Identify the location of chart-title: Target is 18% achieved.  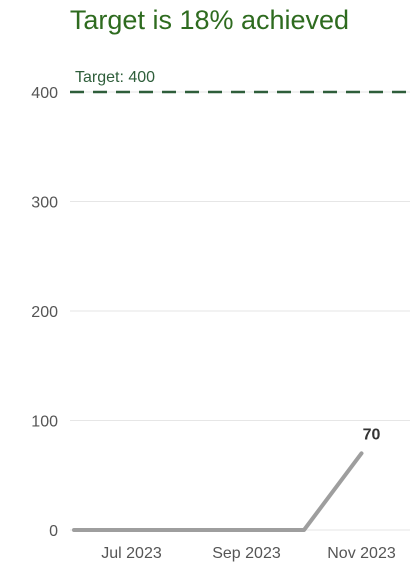
(209, 20).